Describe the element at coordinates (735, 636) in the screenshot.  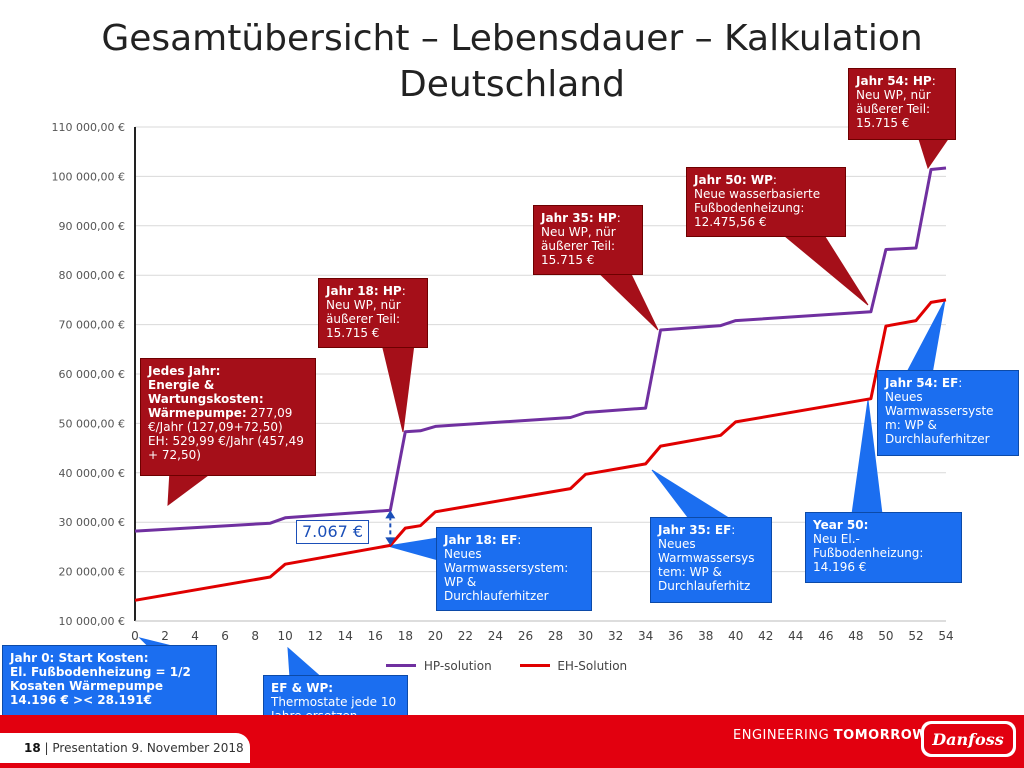
I see `x-tick-label: 40` at that location.